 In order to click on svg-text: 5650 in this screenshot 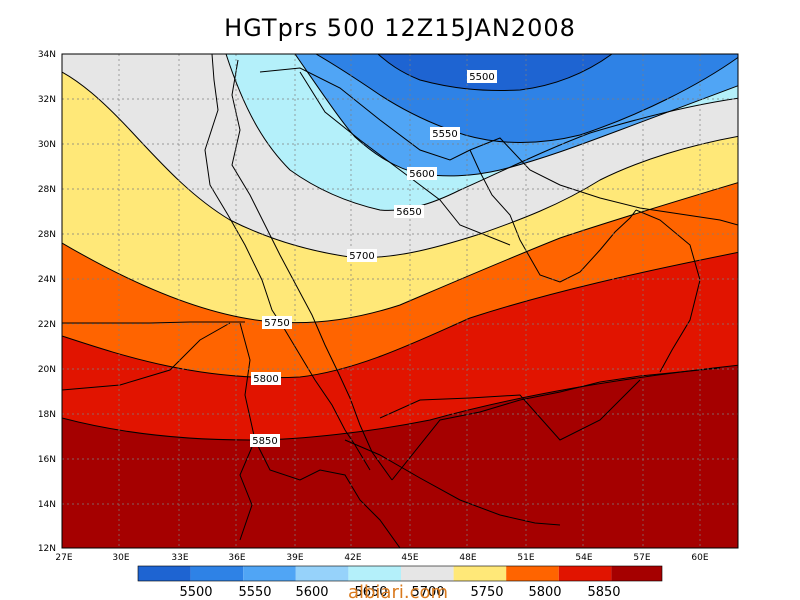, I will do `click(408, 212)`.